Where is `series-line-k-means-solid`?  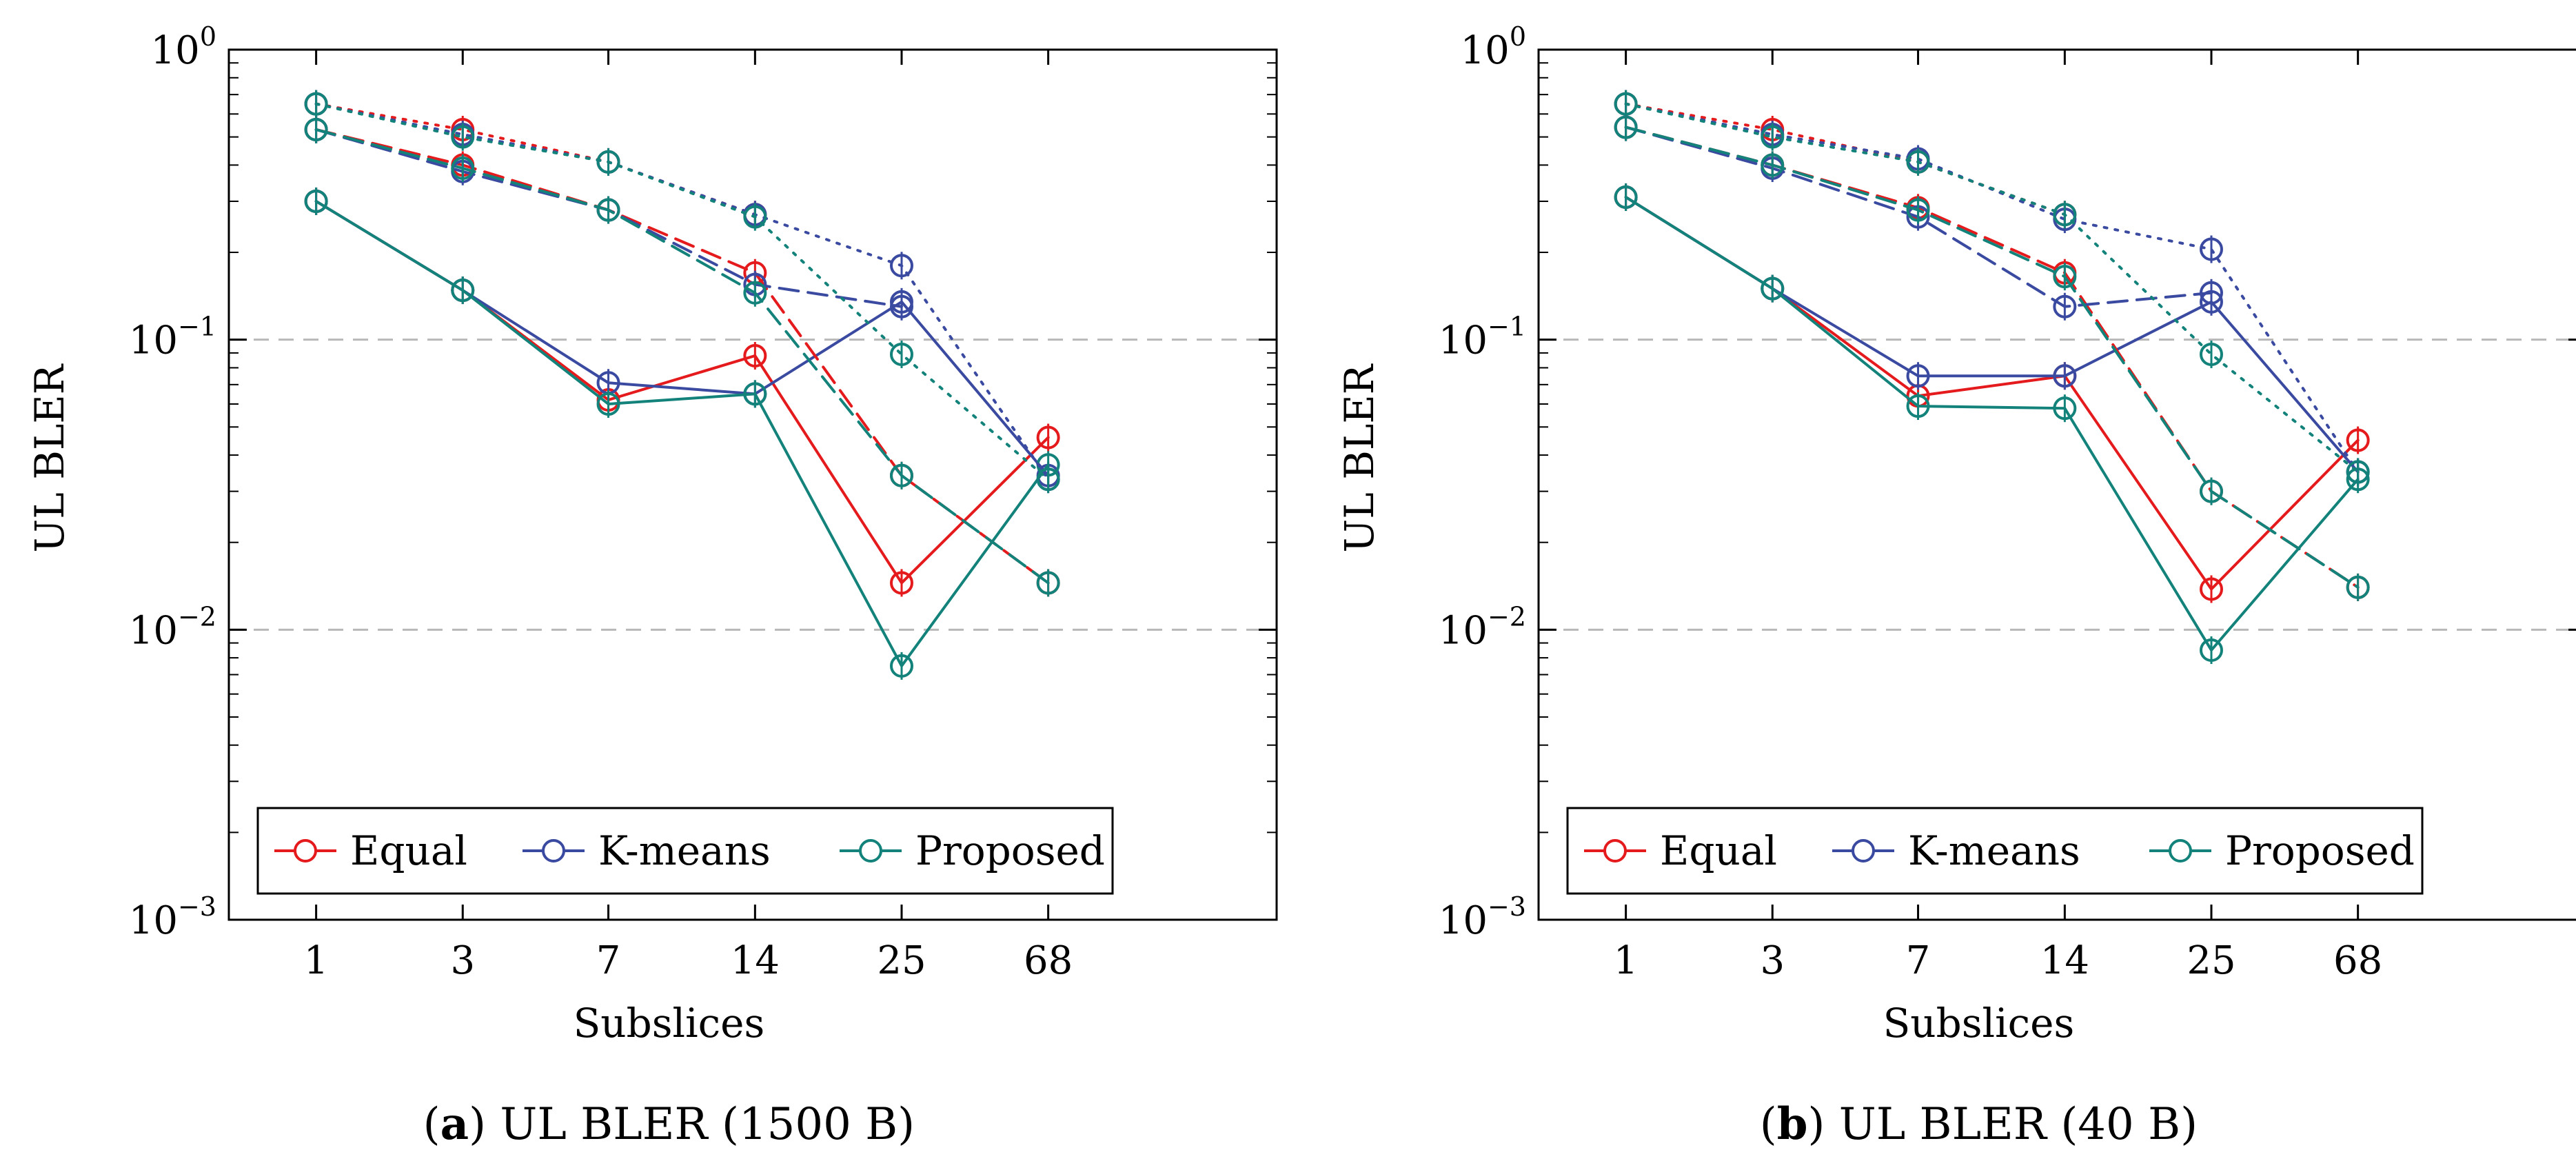
series-line-k-means-solid is located at coordinates (1992, 334).